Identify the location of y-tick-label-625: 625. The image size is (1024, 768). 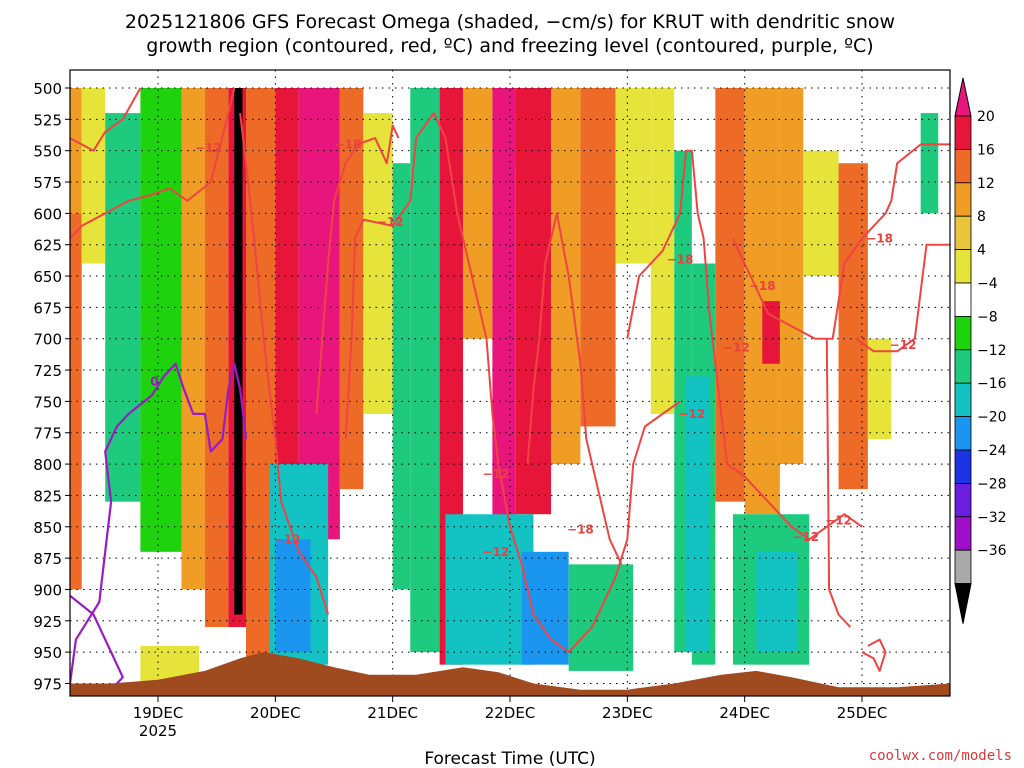
(47, 246).